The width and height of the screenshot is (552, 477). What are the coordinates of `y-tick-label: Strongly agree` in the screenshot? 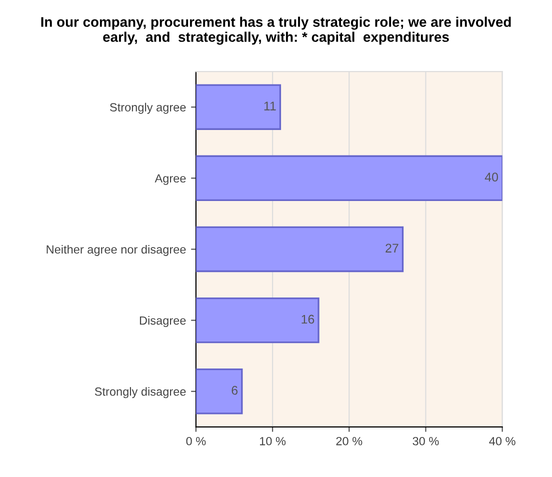 It's located at (148, 108).